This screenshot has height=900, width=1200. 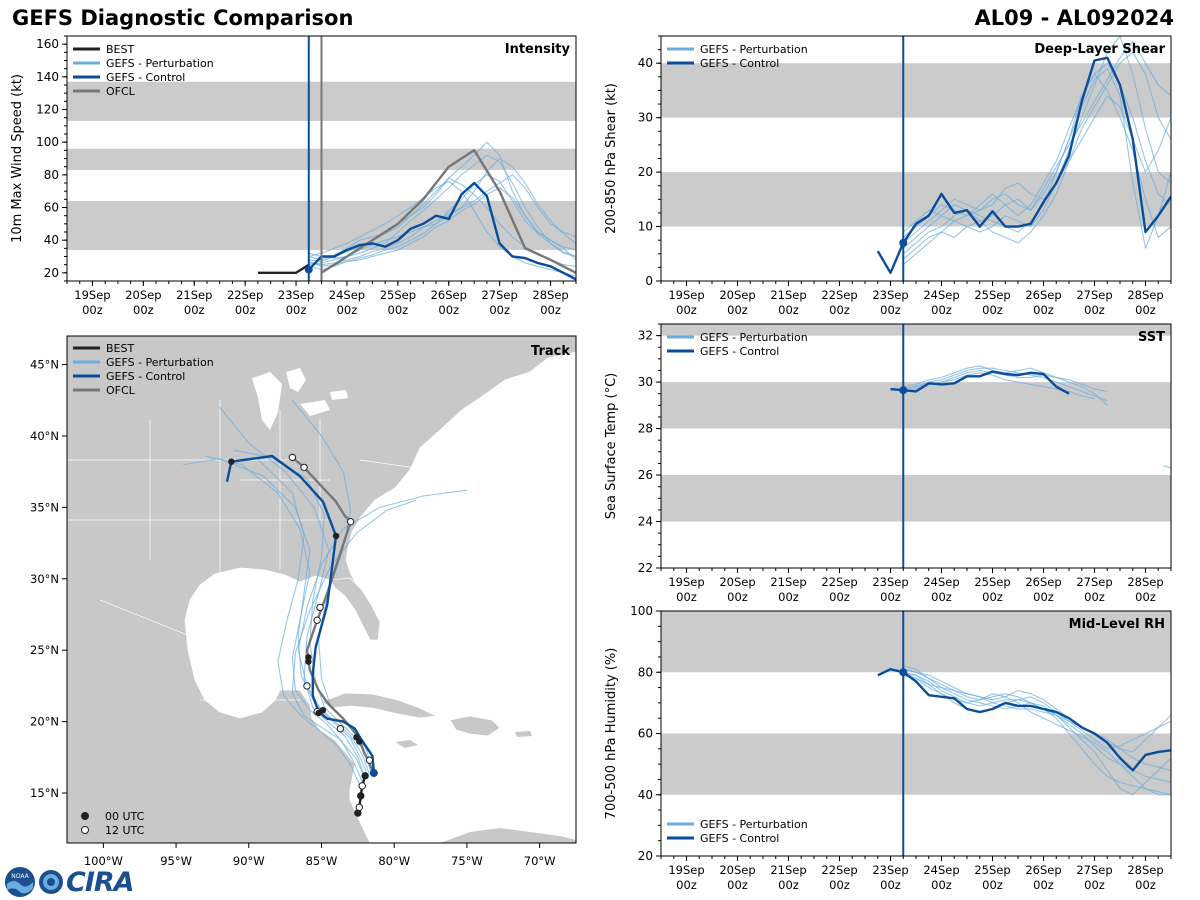 I want to click on sst-ytick-label: 22, so click(x=645, y=568).